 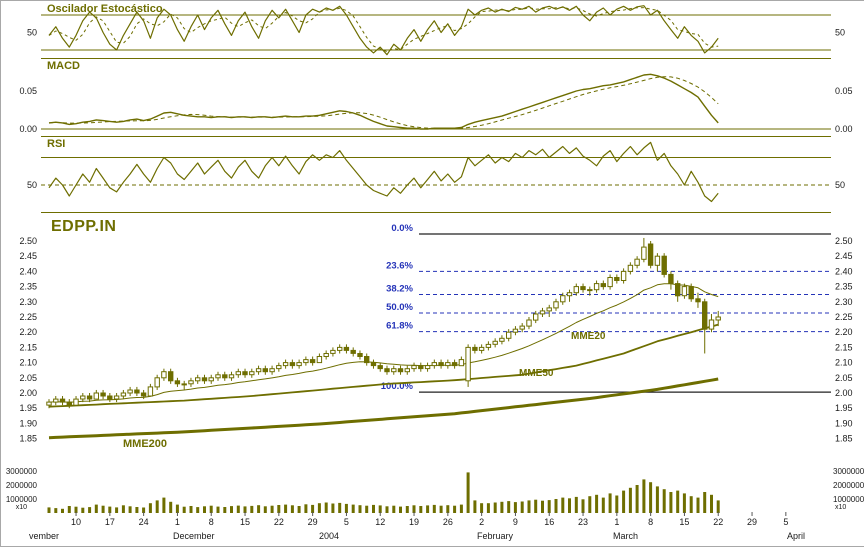 What do you see at coordinates (718, 522) in the screenshot?
I see `week-date-label: 22` at bounding box center [718, 522].